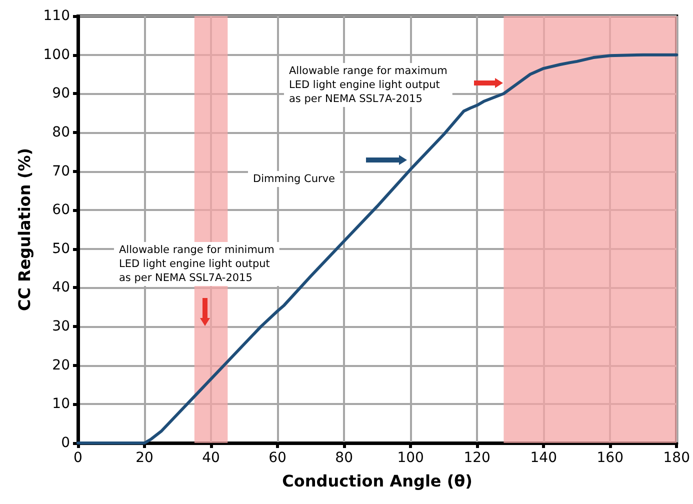  Describe the element at coordinates (410, 458) in the screenshot. I see `x-tick-label: 100` at that location.